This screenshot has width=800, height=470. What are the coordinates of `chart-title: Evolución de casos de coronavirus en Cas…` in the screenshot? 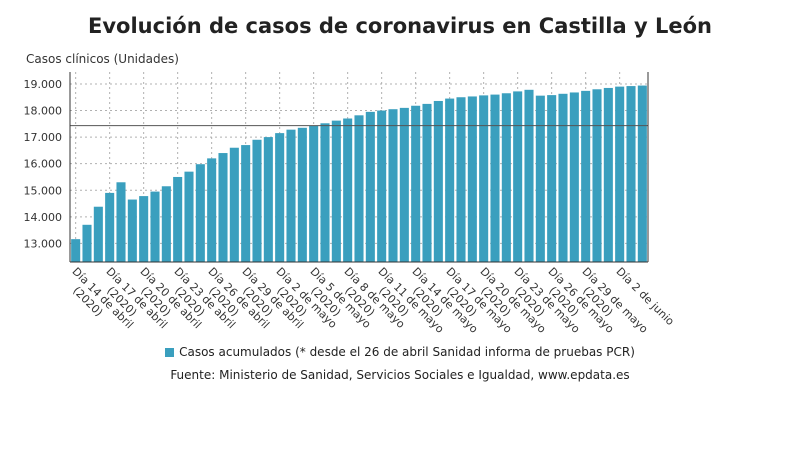 It's located at (400, 26).